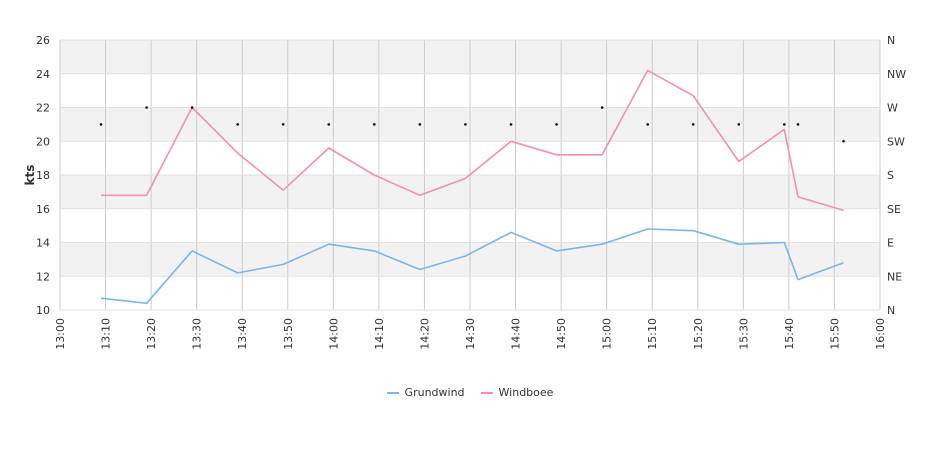 The width and height of the screenshot is (940, 454). What do you see at coordinates (472, 124) in the screenshot?
I see `direction-markers` at bounding box center [472, 124].